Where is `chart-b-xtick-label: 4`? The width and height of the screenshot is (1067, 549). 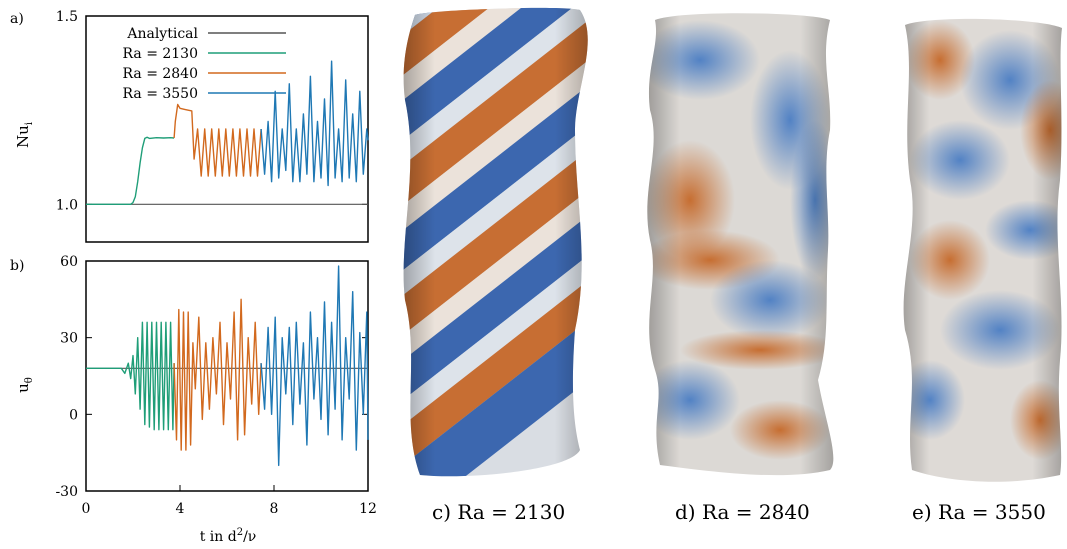
chart-b-xtick-label: 4 is located at coordinates (180, 509).